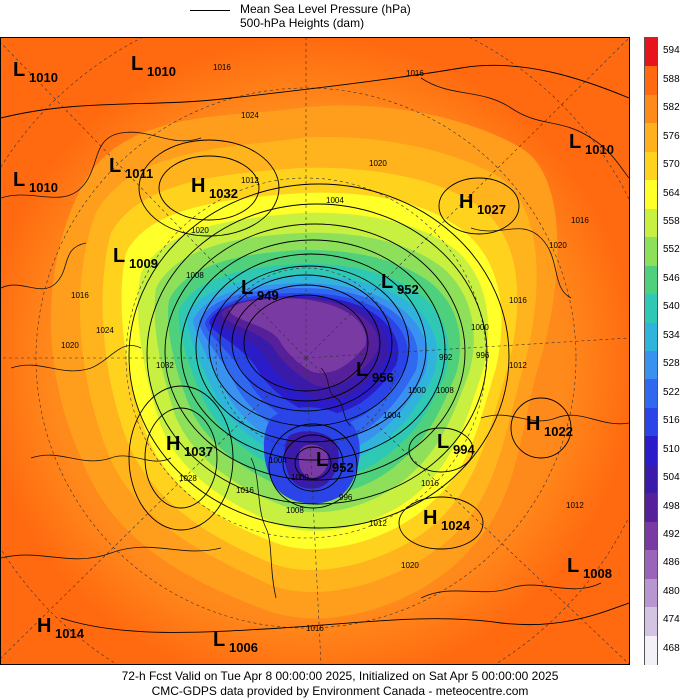 The width and height of the screenshot is (680, 700). Describe the element at coordinates (671, 648) in the screenshot. I see `colorbar-level-label: 468` at that location.